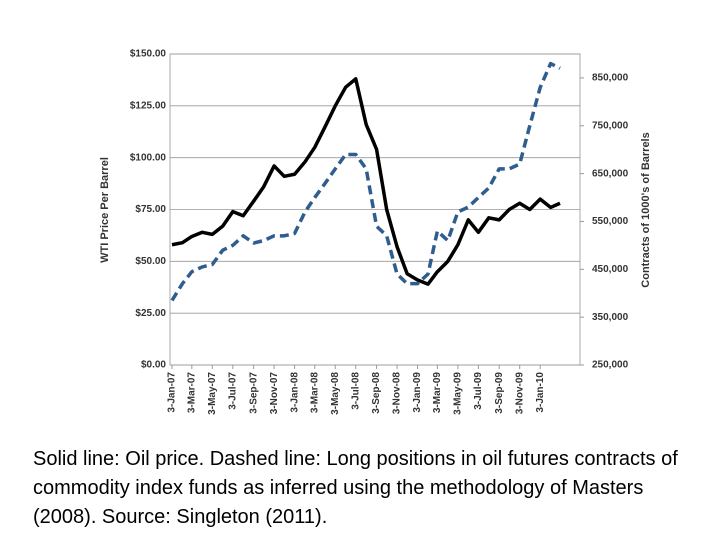  Describe the element at coordinates (355, 391) in the screenshot. I see `x-tick-label: 3-Jul-08` at that location.